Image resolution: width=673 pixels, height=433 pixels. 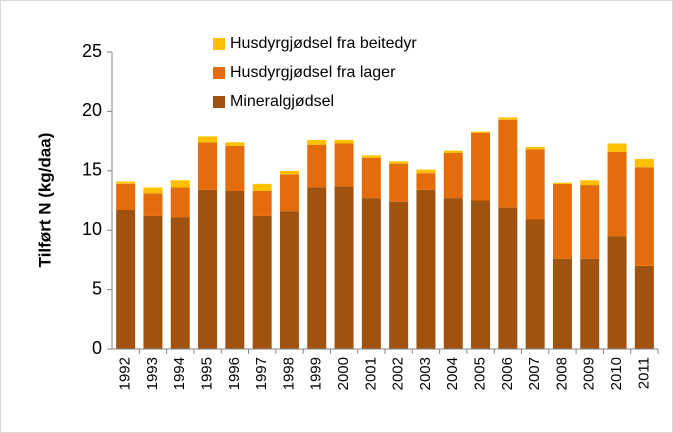 What do you see at coordinates (179, 373) in the screenshot?
I see `x-tick-label: 1994` at bounding box center [179, 373].